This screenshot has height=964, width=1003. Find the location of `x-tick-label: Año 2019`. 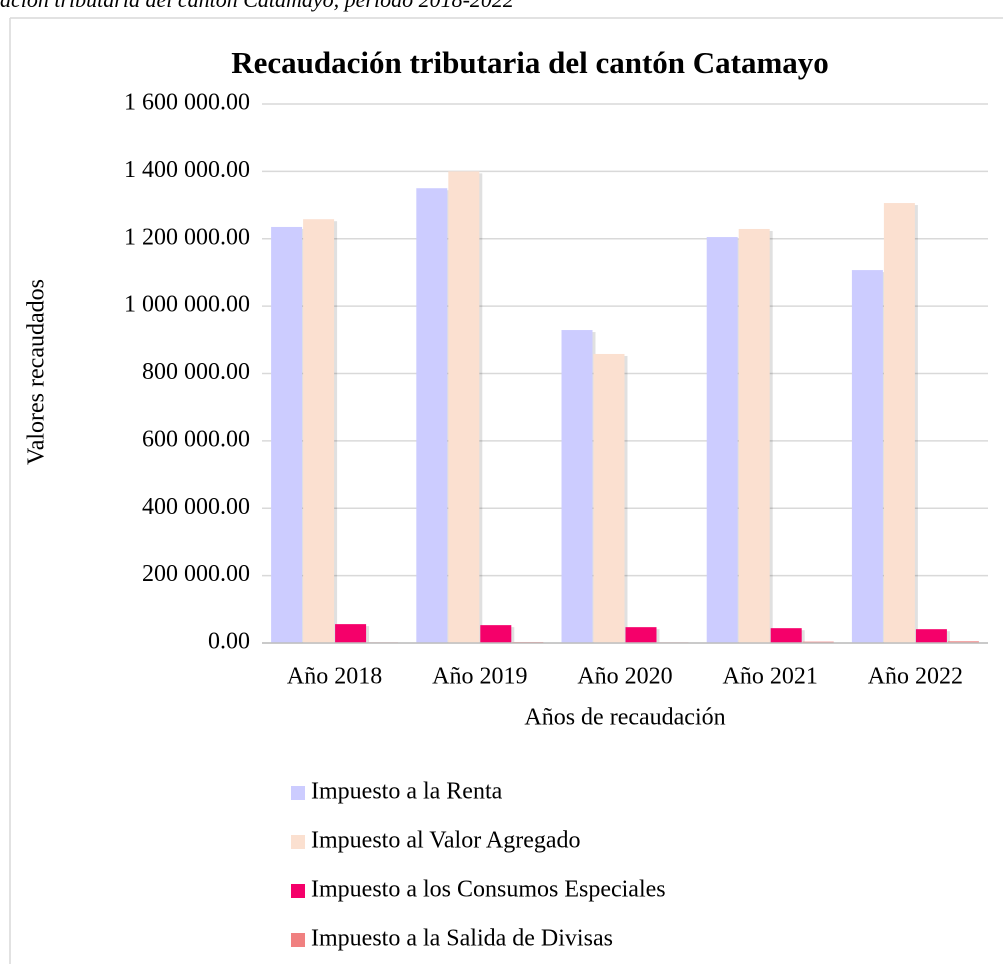

x-tick-label: Año 2019 is located at coordinates (479, 677).